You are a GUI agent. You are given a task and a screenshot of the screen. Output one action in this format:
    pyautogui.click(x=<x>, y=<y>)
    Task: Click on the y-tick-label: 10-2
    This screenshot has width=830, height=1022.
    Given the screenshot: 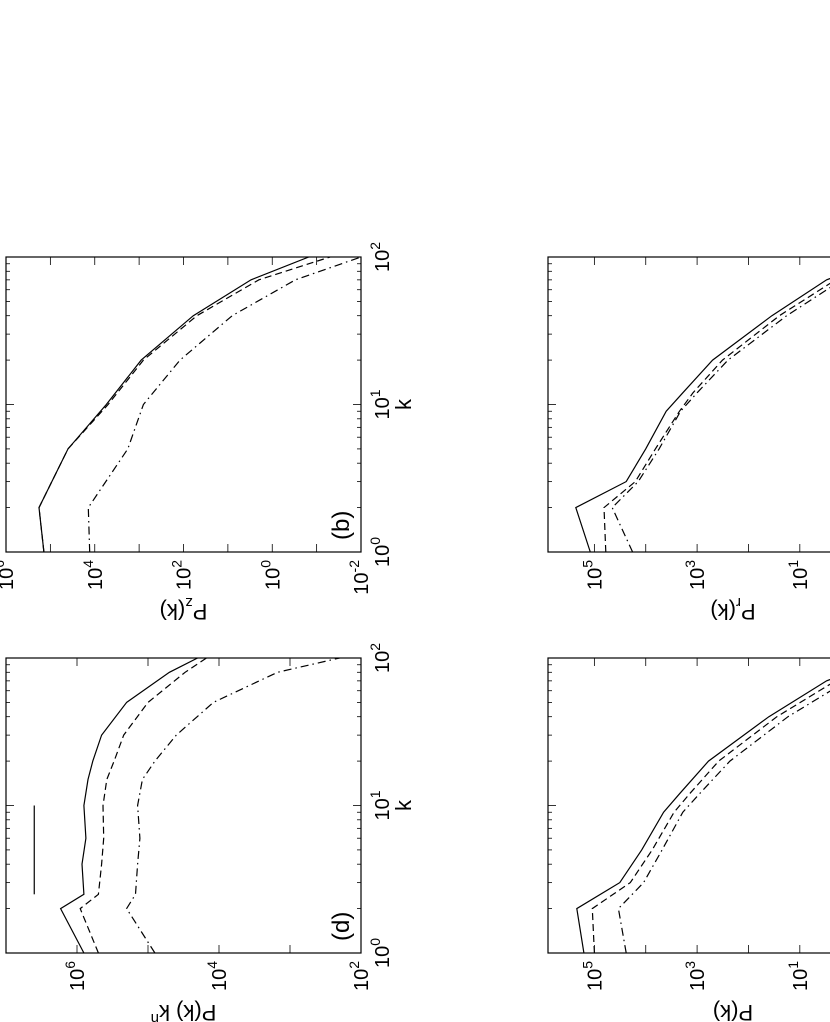 What is the action you would take?
    pyautogui.click(x=359, y=577)
    